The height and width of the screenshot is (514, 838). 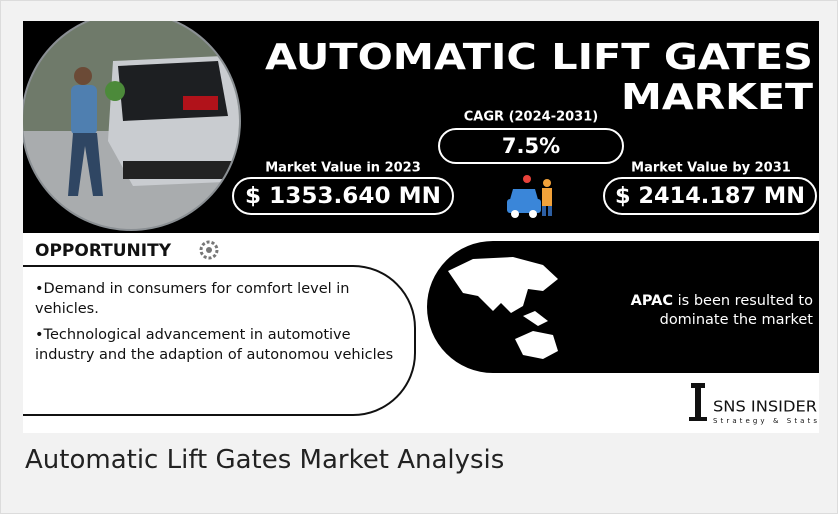 I want to click on value-2031: $ 2414.187 MN, so click(x=710, y=196).